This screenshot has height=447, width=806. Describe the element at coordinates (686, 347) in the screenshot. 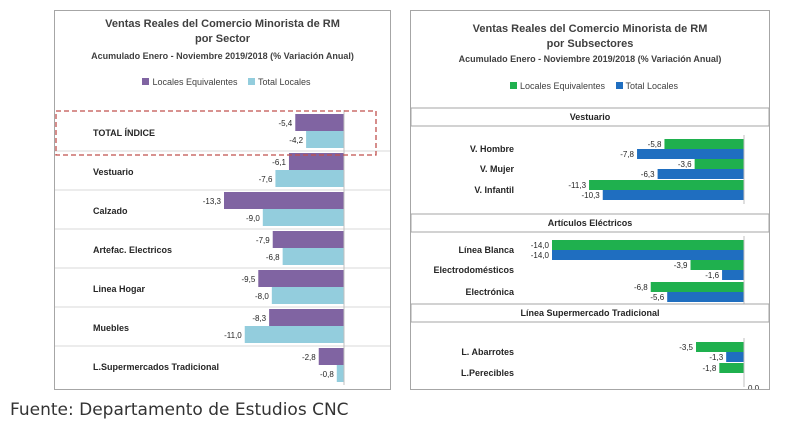

I see `data-label-locales-equivalentes: -3,5` at that location.